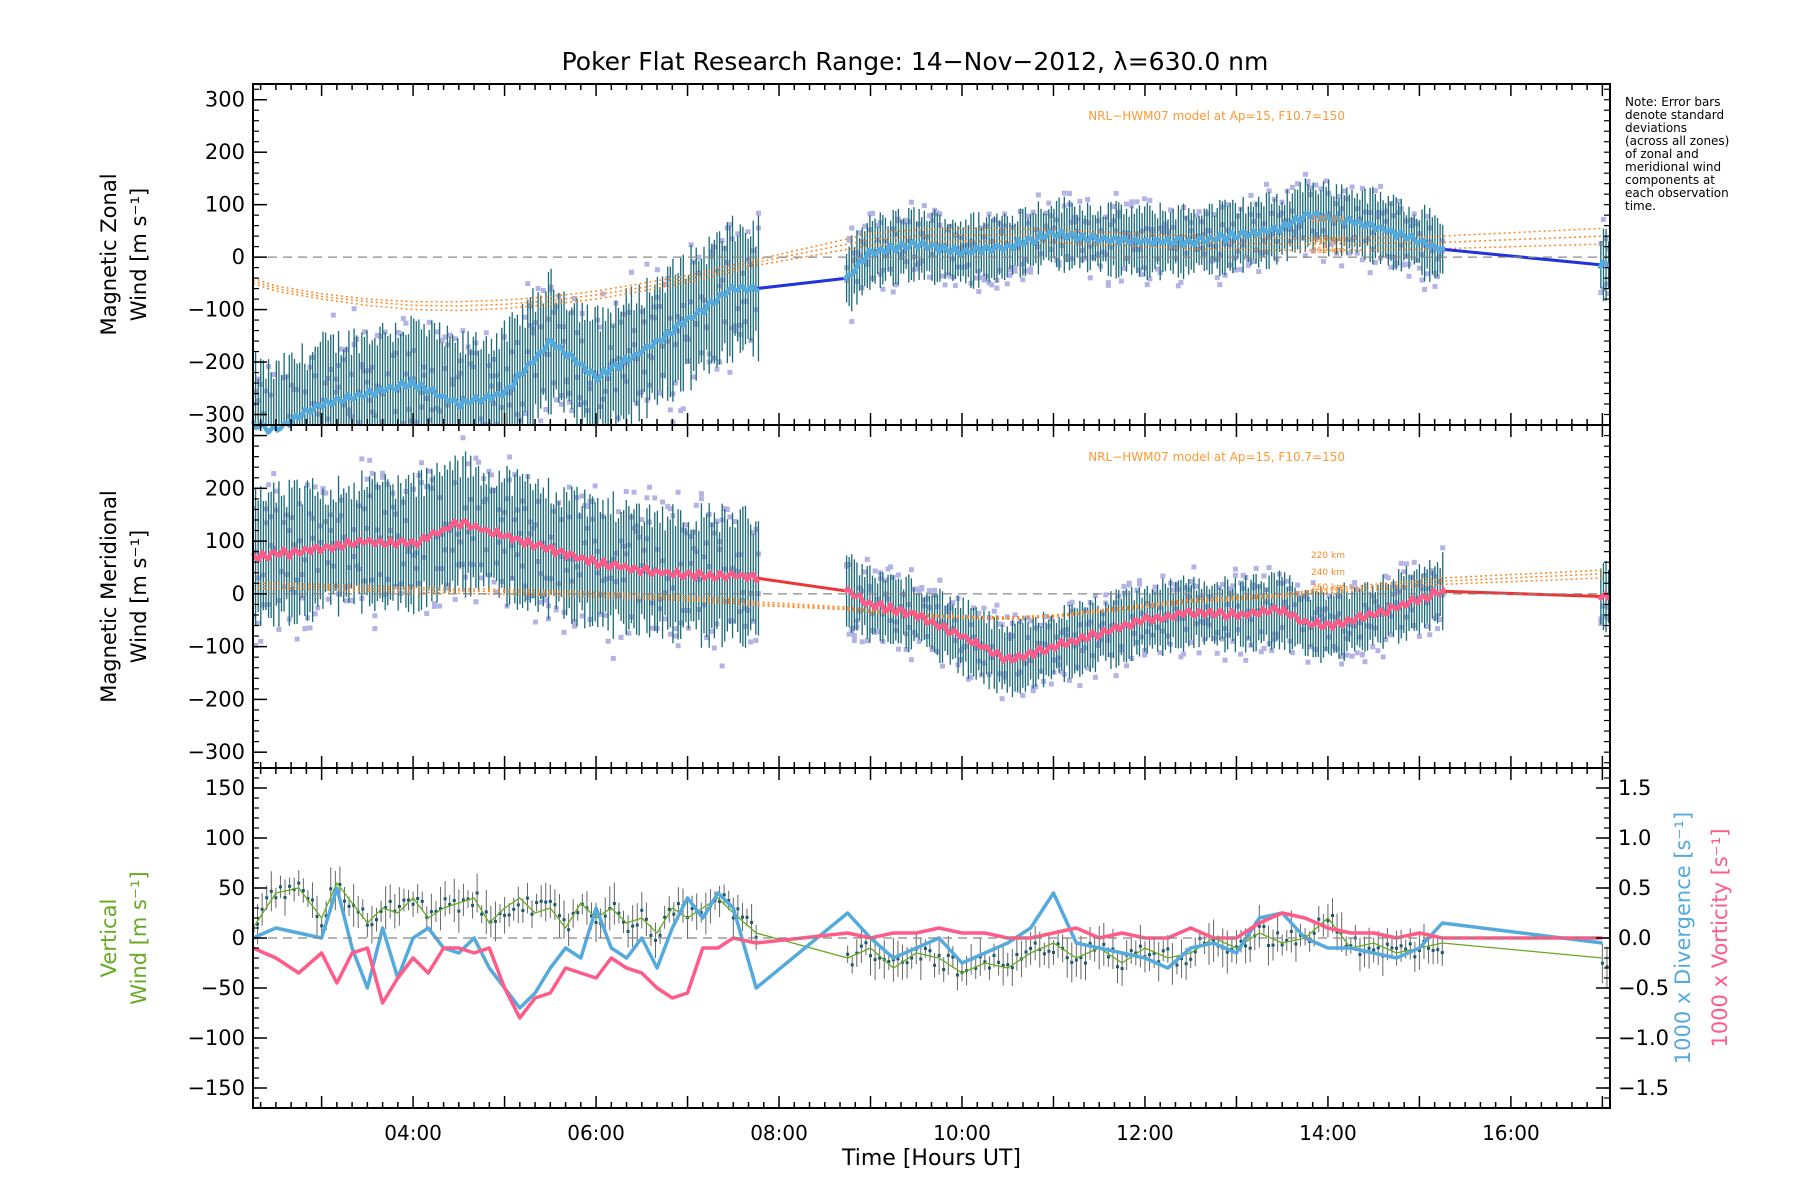 The height and width of the screenshot is (1204, 1800). Describe the element at coordinates (1656, 128) in the screenshot. I see `note-line: deviations` at that location.